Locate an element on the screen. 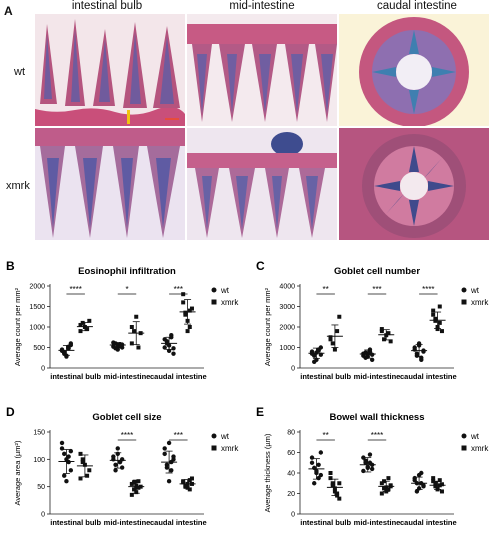  y-tick-label: 50 is located at coordinates (41, 487).